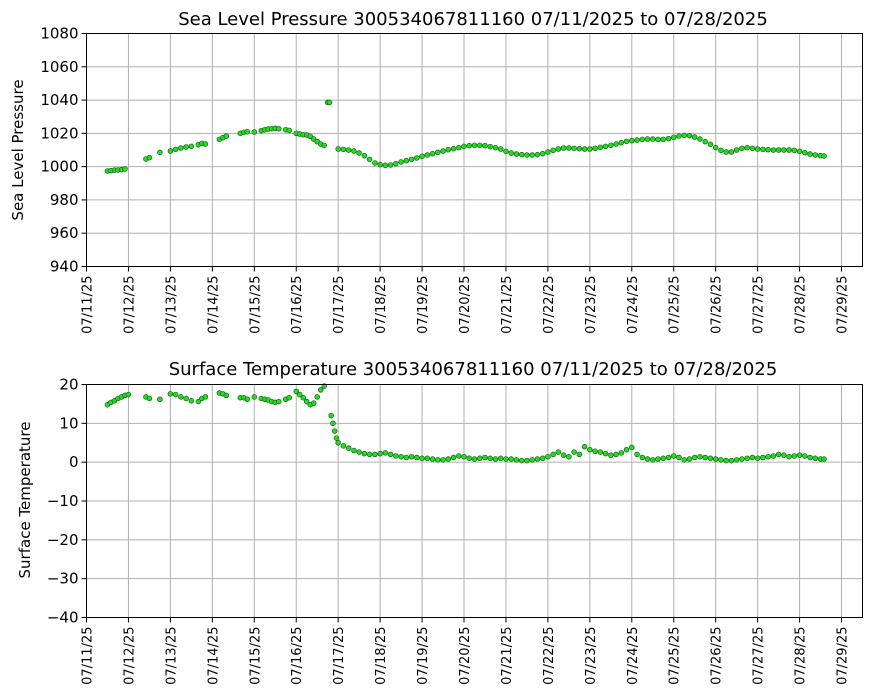  I want to click on sea-level-pressure-ytick-label: 1060, so click(59, 67).